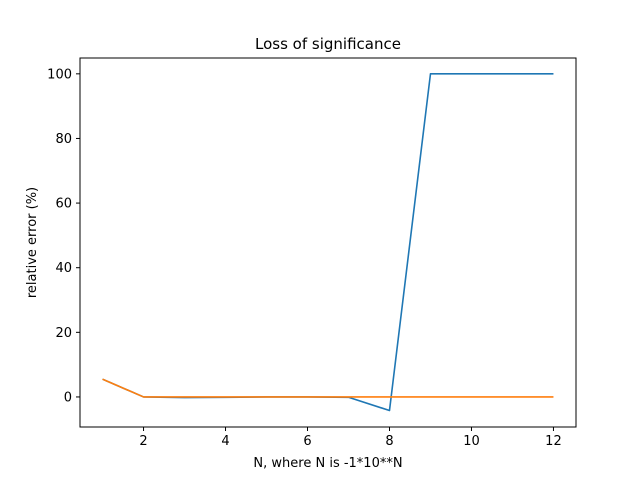 This screenshot has width=640, height=484. What do you see at coordinates (327, 463) in the screenshot?
I see `x-axis-label: N, where N is -1*10**N` at bounding box center [327, 463].